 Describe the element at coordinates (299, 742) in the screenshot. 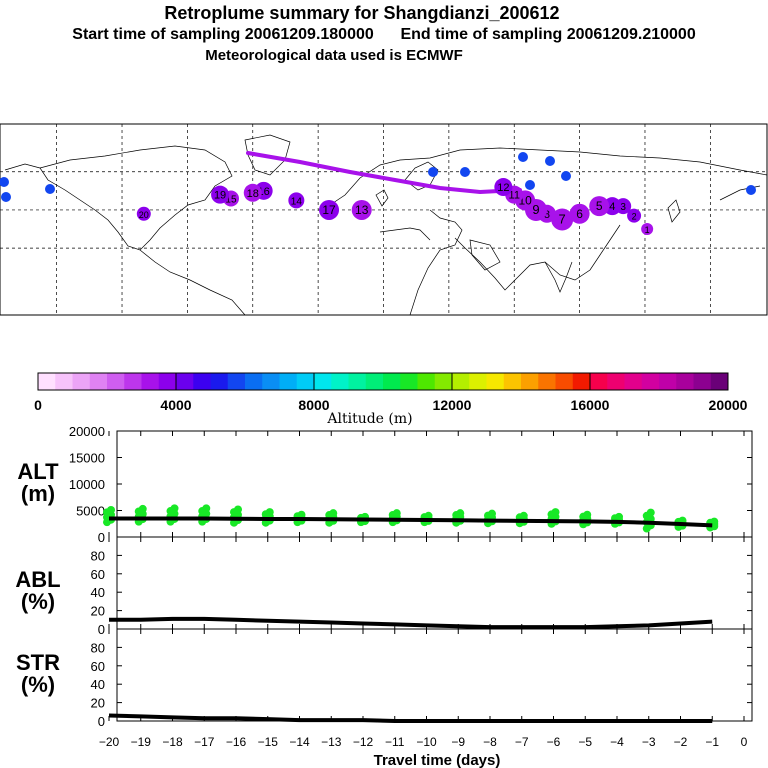

I see `x-tick-label: −14` at that location.